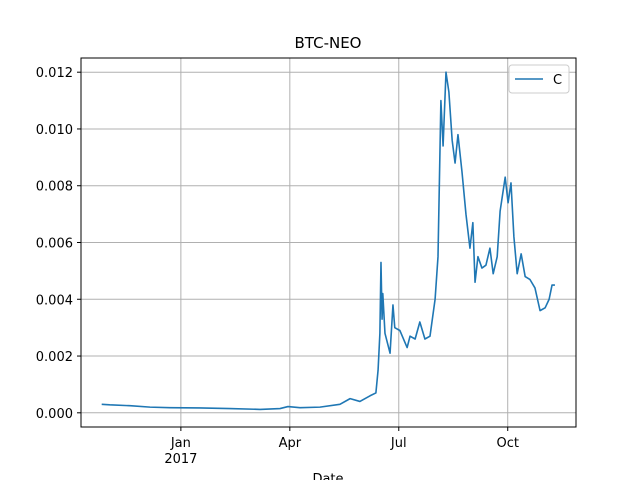 The height and width of the screenshot is (480, 640). I want to click on chart-title: BTC-NEO, so click(328, 43).